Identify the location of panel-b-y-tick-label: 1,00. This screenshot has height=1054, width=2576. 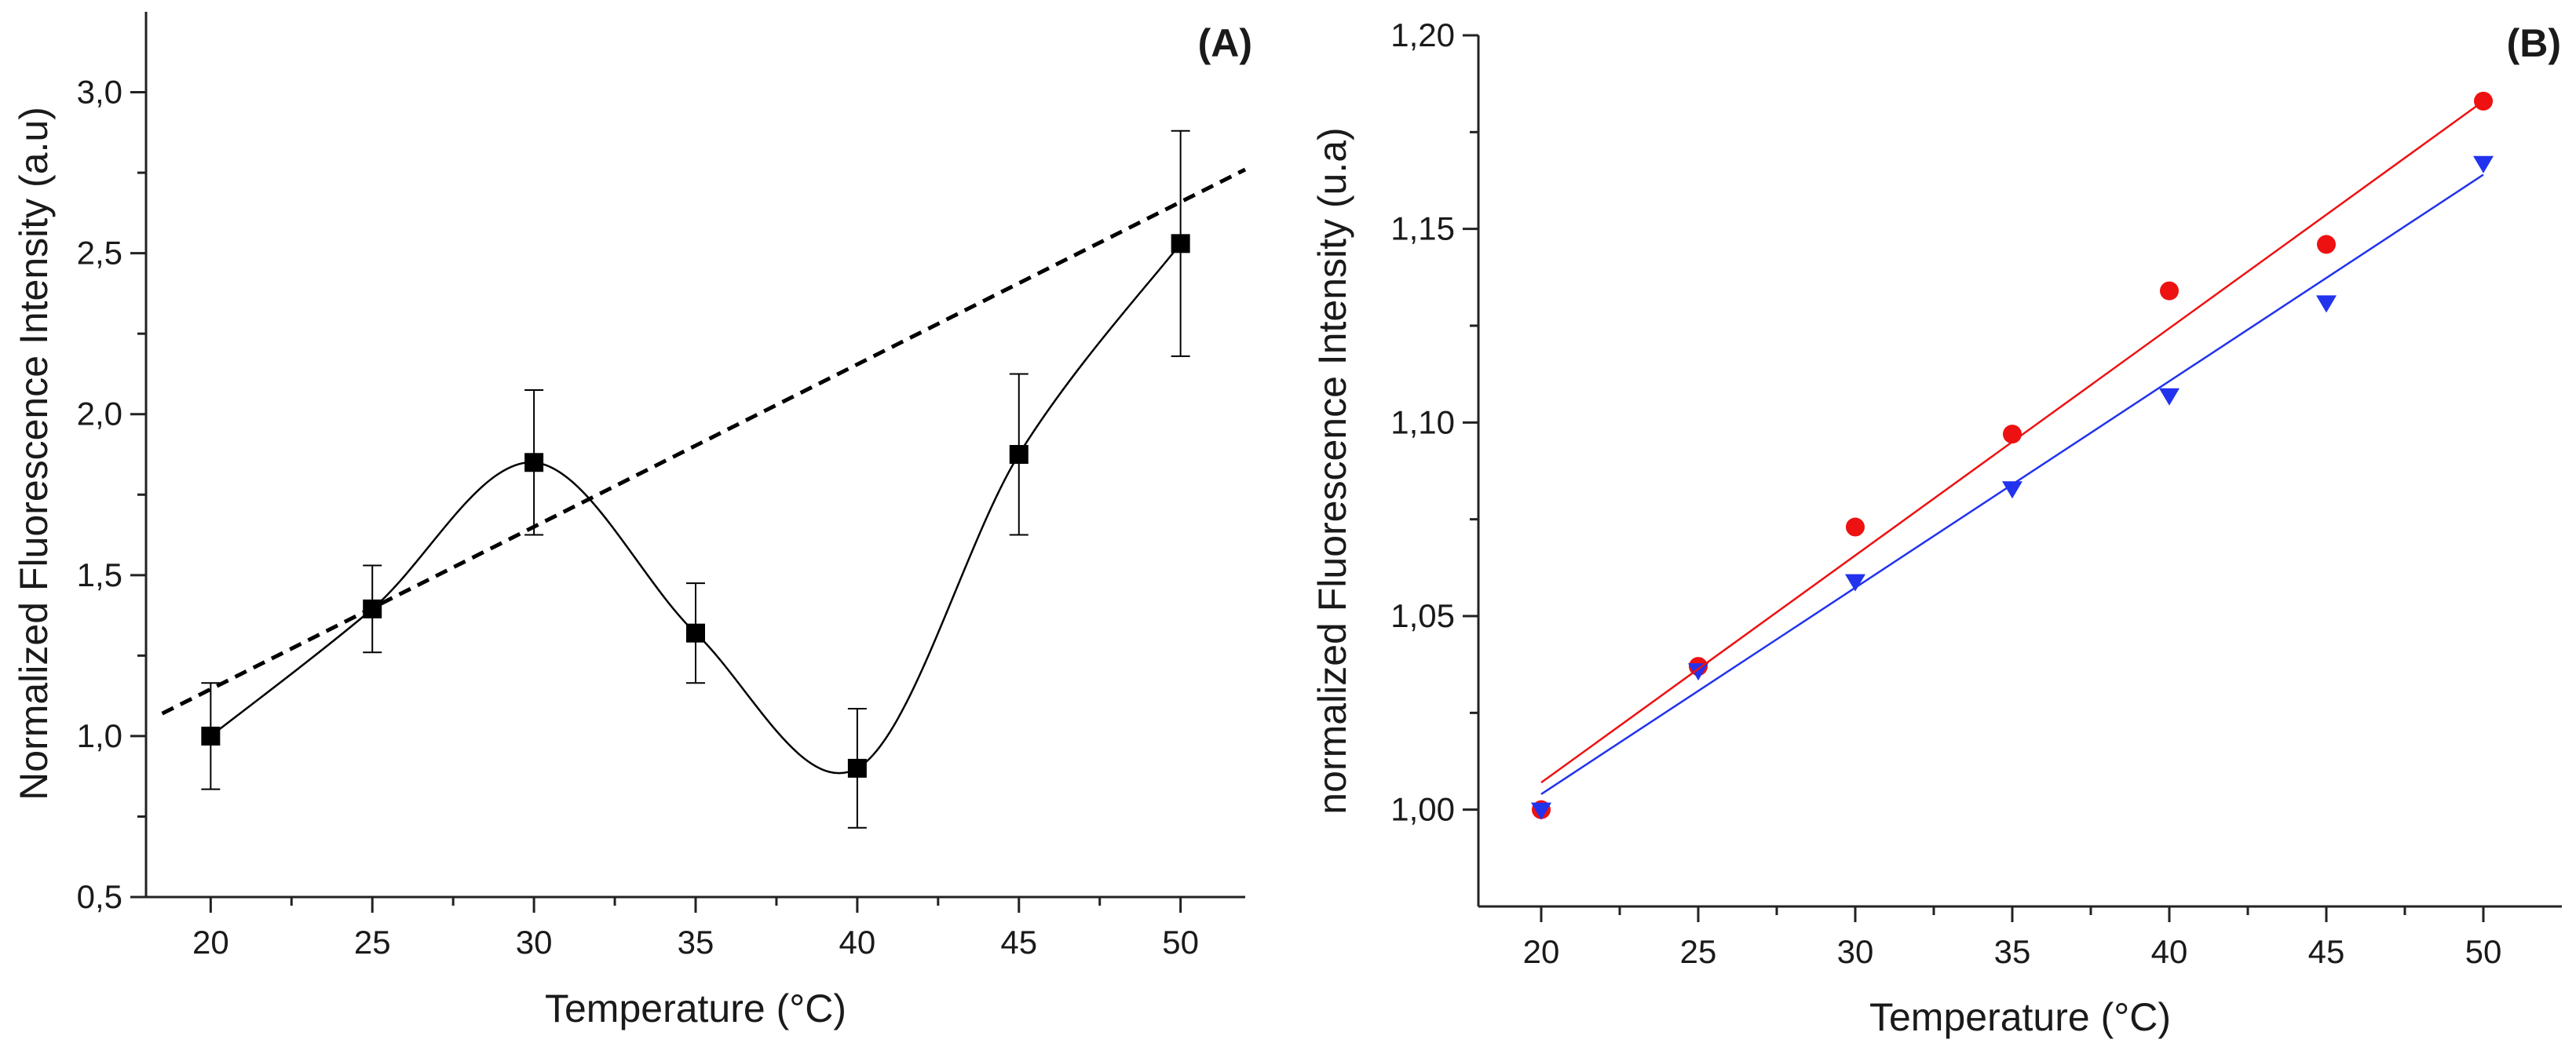
(1422, 809).